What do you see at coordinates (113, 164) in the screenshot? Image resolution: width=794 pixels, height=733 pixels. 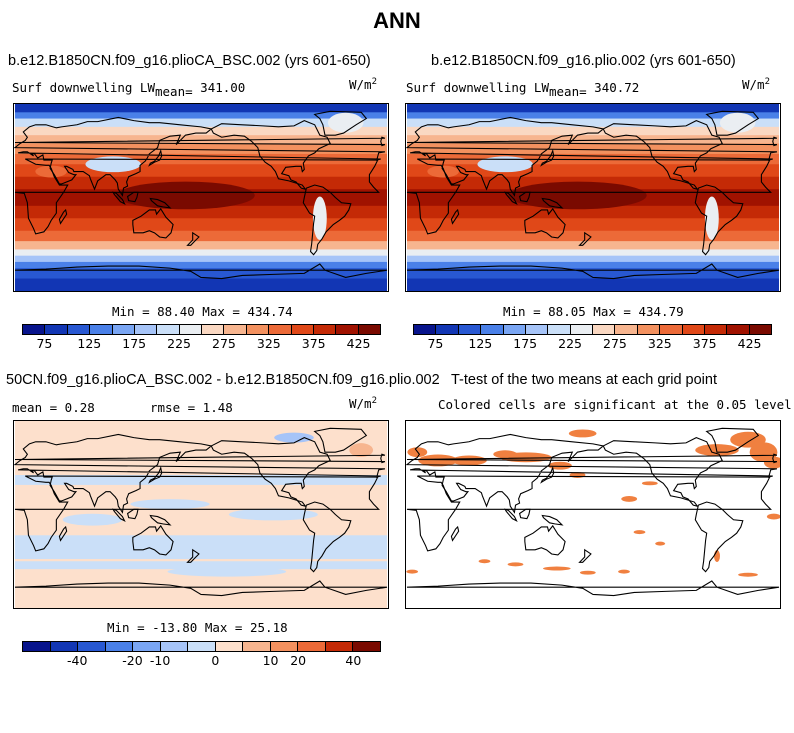 I see `tibet-low` at bounding box center [113, 164].